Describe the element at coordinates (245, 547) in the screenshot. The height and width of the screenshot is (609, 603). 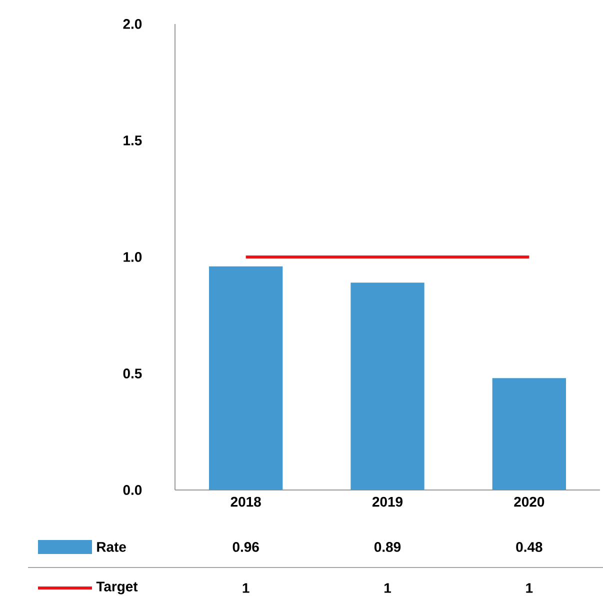
I see `data-label: 0.96` at that location.